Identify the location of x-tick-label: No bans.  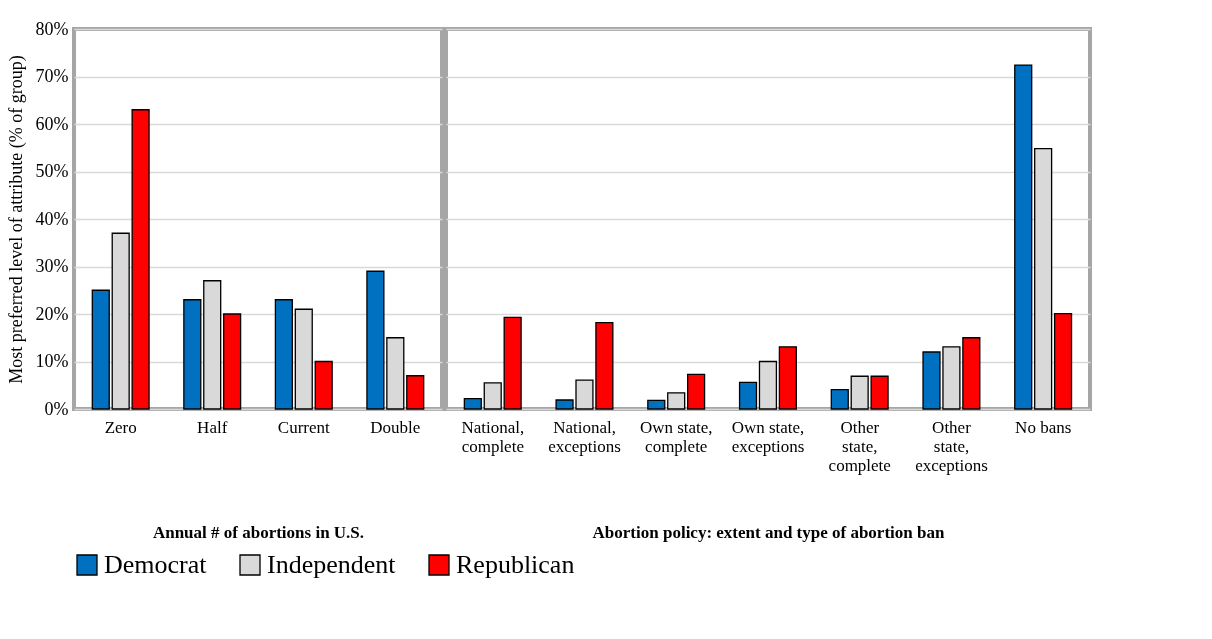
(1043, 427).